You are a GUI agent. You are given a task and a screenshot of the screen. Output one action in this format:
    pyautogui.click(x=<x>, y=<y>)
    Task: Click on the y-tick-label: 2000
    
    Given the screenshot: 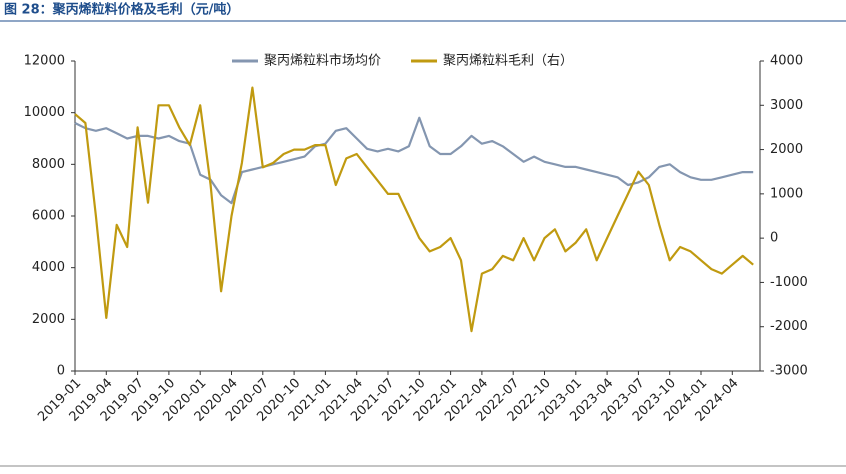 What is the action you would take?
    pyautogui.click(x=48, y=319)
    